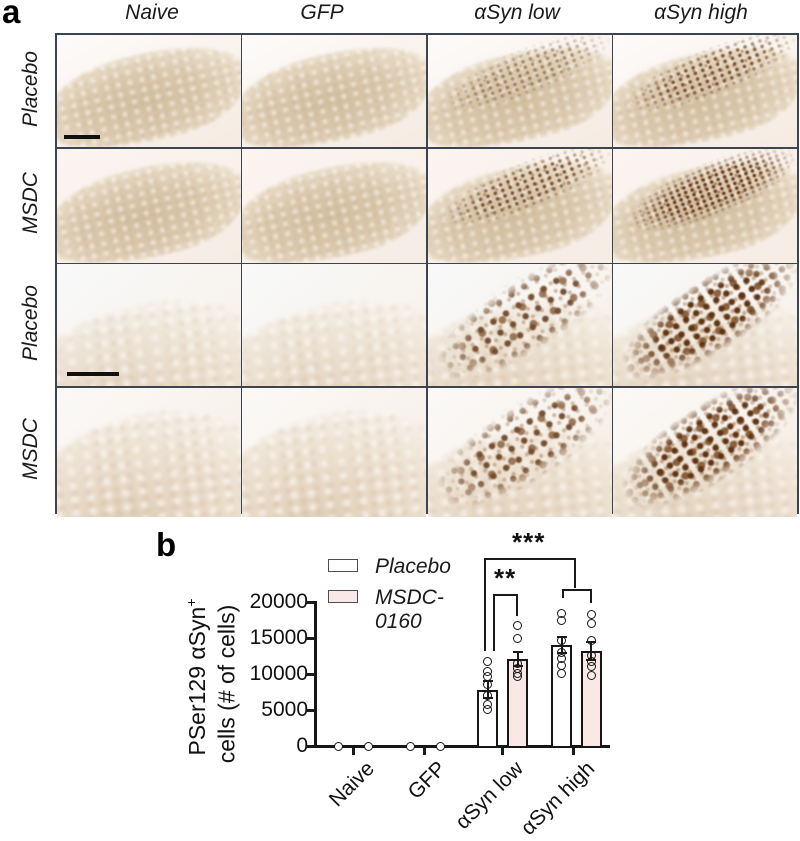 The image size is (800, 841). I want to click on bar-placebo-αsyn-high, so click(561, 696).